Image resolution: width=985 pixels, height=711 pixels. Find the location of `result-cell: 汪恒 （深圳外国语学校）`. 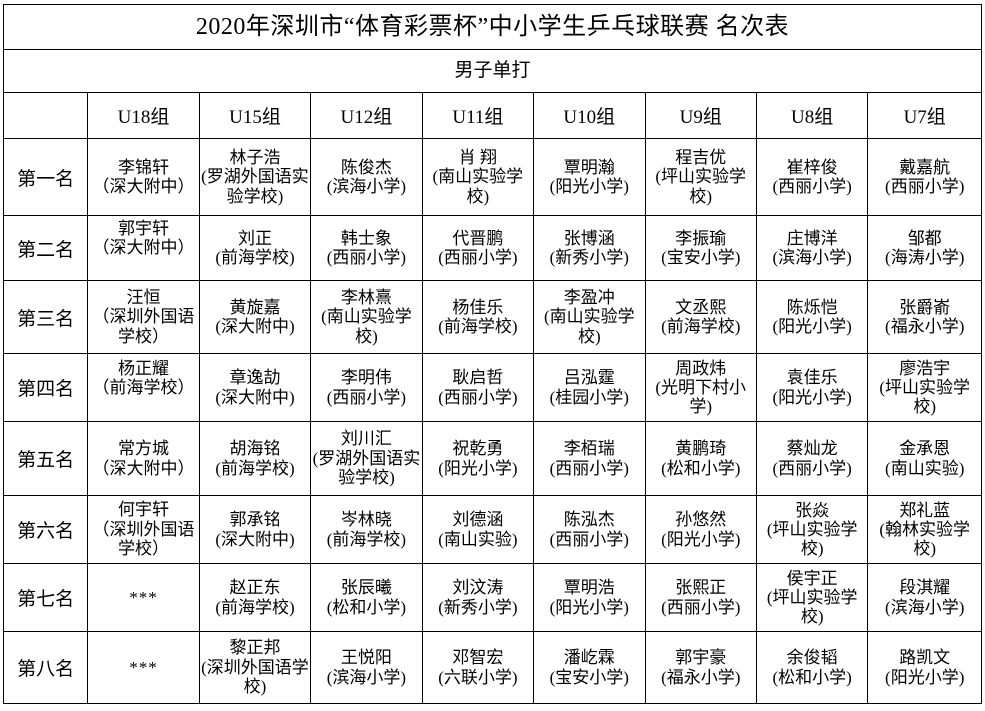

result-cell: 汪恒 （深圳外国语学校） is located at coordinates (143, 317).